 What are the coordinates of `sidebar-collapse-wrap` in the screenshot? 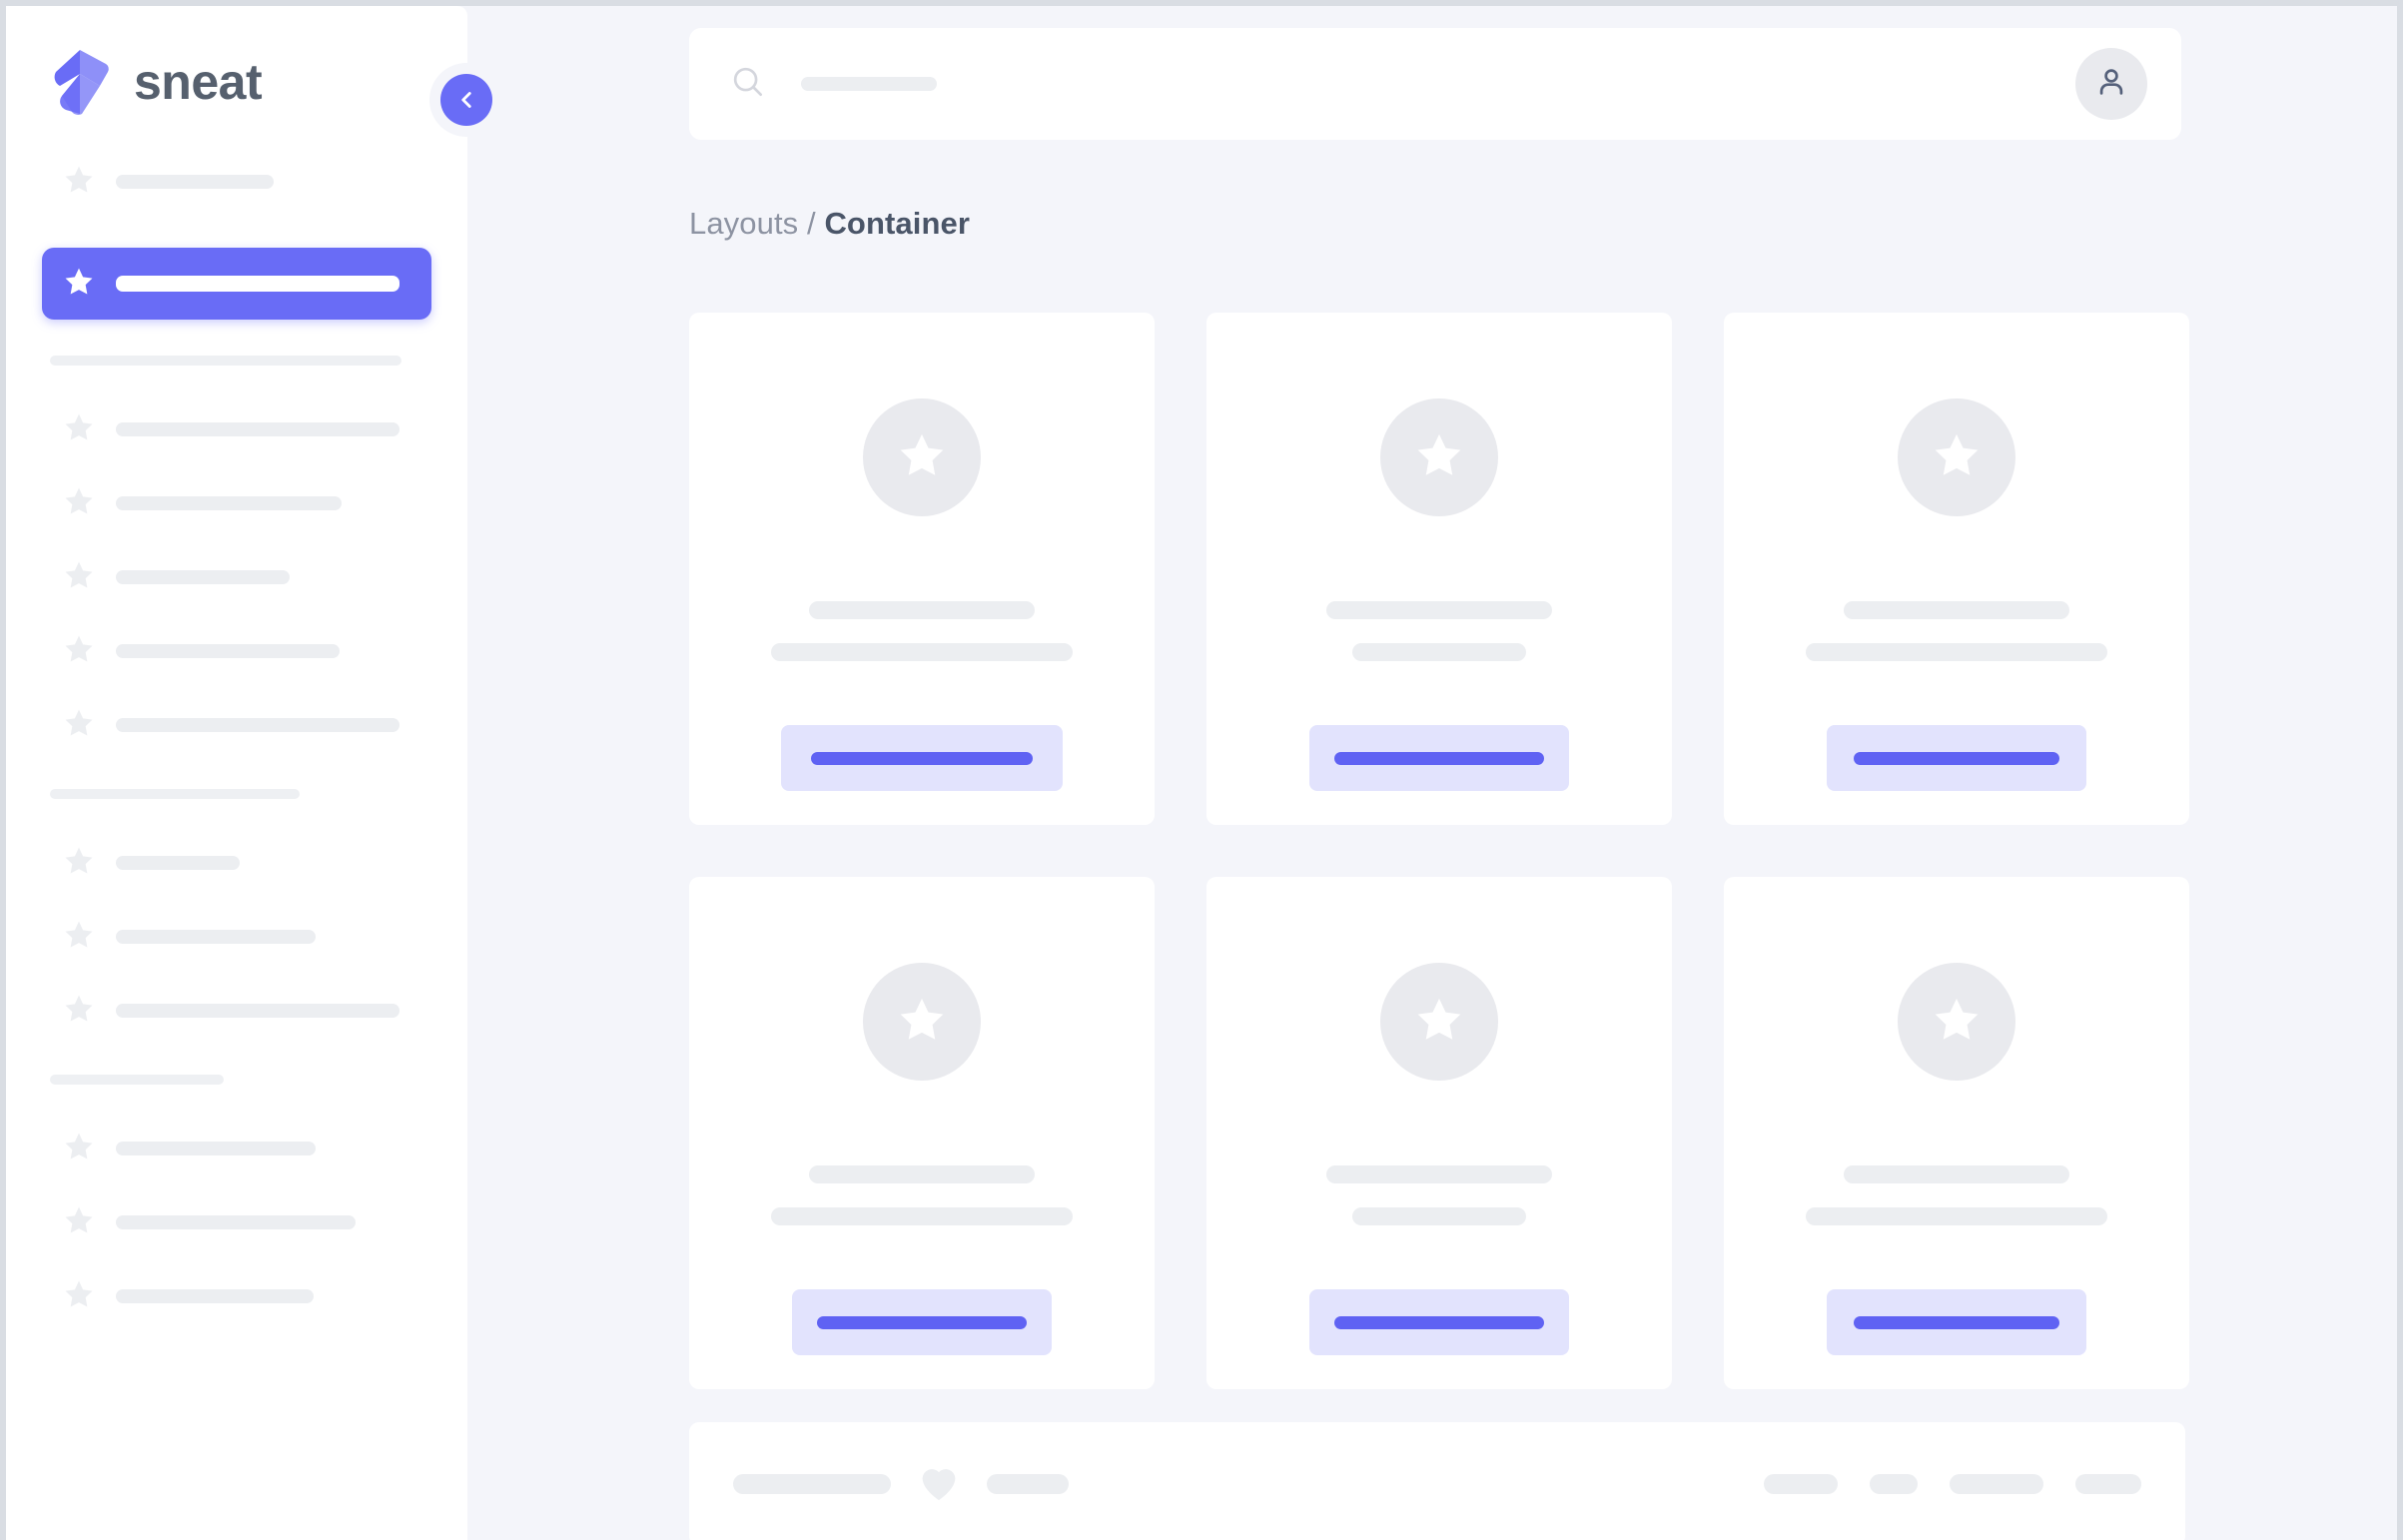 It's located at (466, 100).